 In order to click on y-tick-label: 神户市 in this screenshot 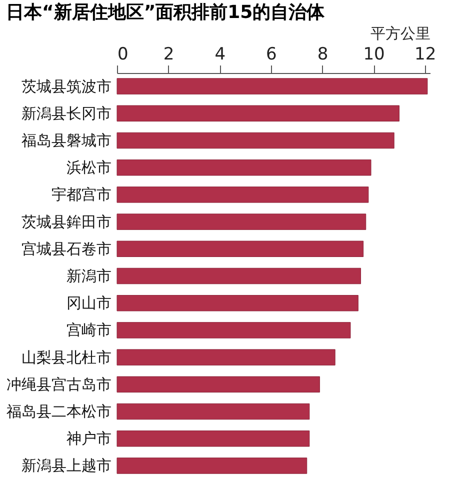, I will do `click(89, 439)`.